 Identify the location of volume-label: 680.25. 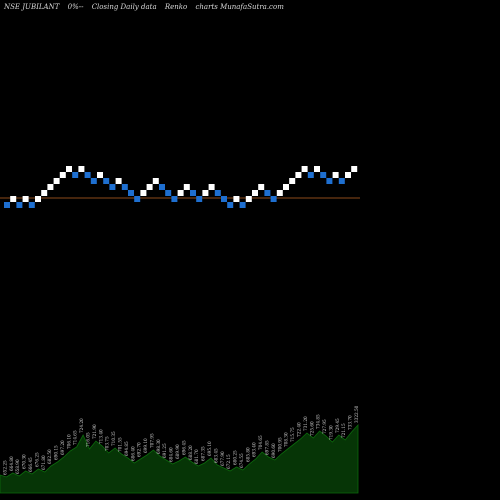
(235, 457).